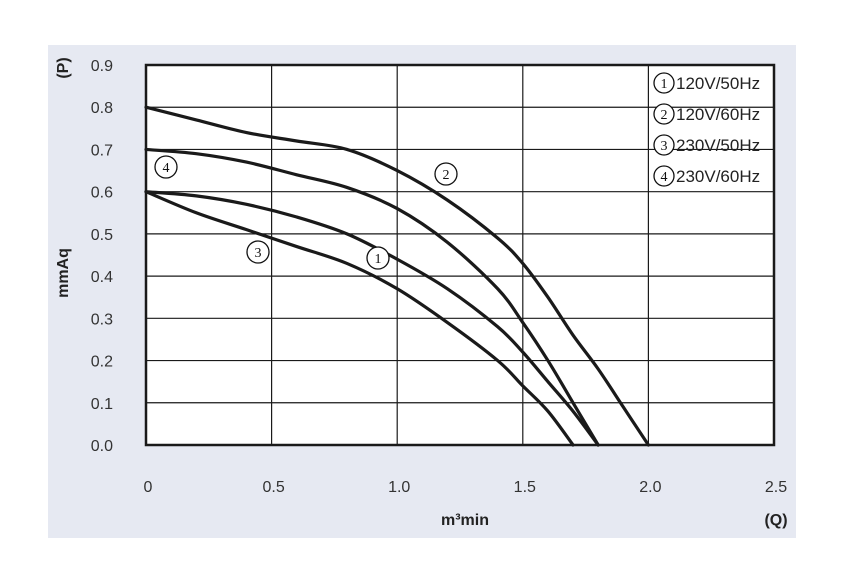 The width and height of the screenshot is (853, 574). What do you see at coordinates (63, 273) in the screenshot?
I see `y-axis-label: mmAq` at bounding box center [63, 273].